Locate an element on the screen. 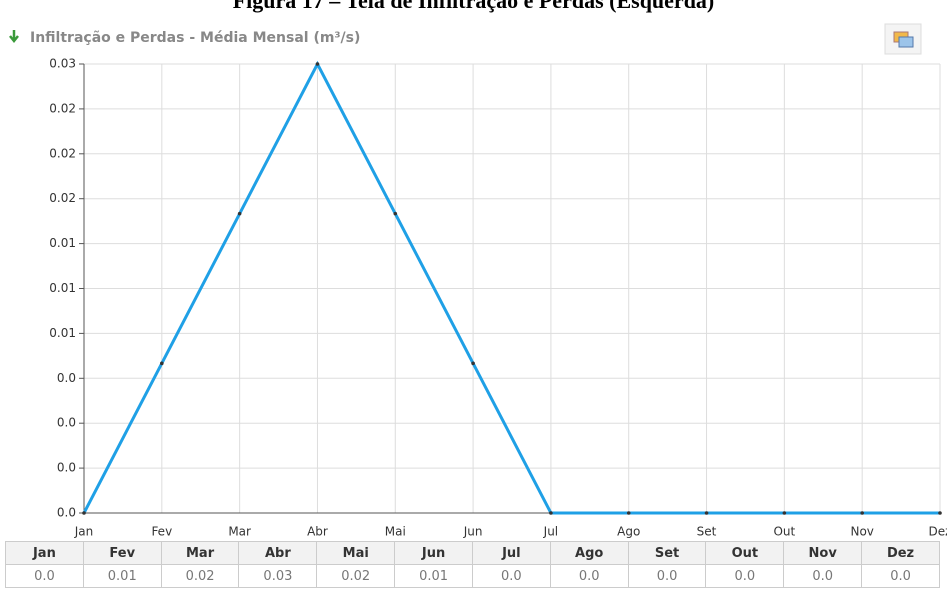  table-cell: Mar is located at coordinates (200, 553).